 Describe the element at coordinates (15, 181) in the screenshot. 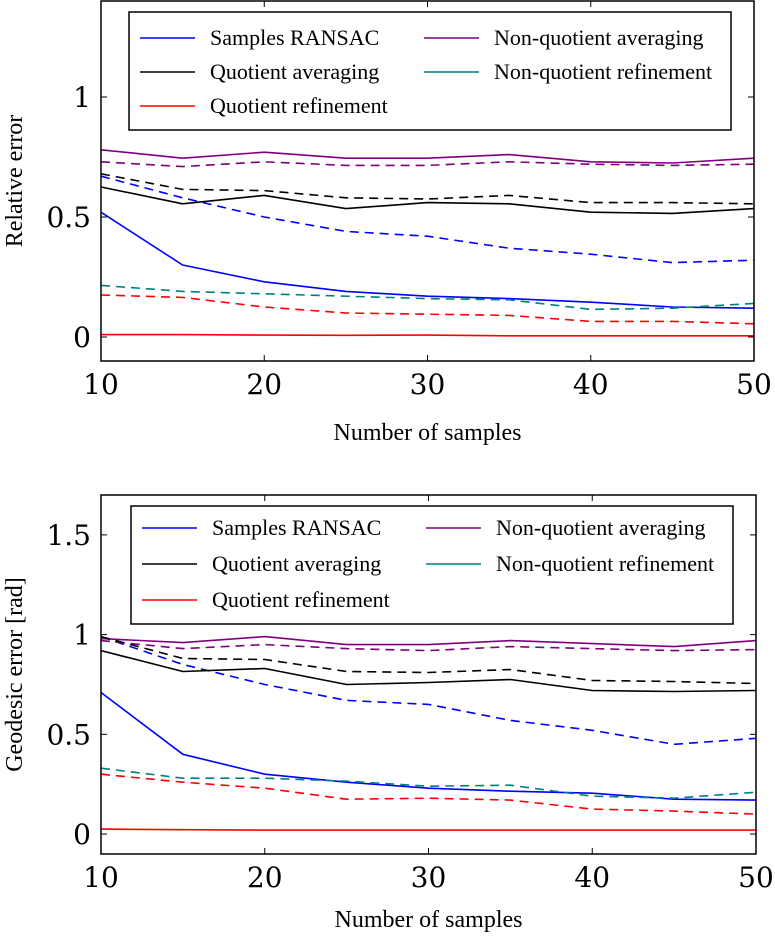

I see `y-axis-label: Relative error` at that location.